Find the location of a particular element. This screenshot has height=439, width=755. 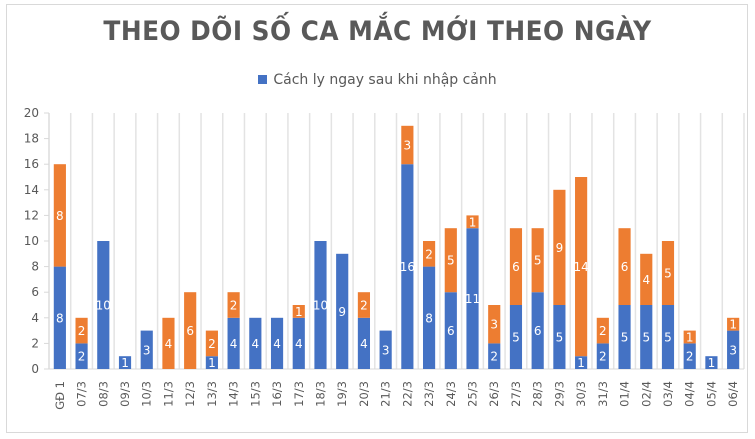

y-tick-label: 12 is located at coordinates (31, 215).